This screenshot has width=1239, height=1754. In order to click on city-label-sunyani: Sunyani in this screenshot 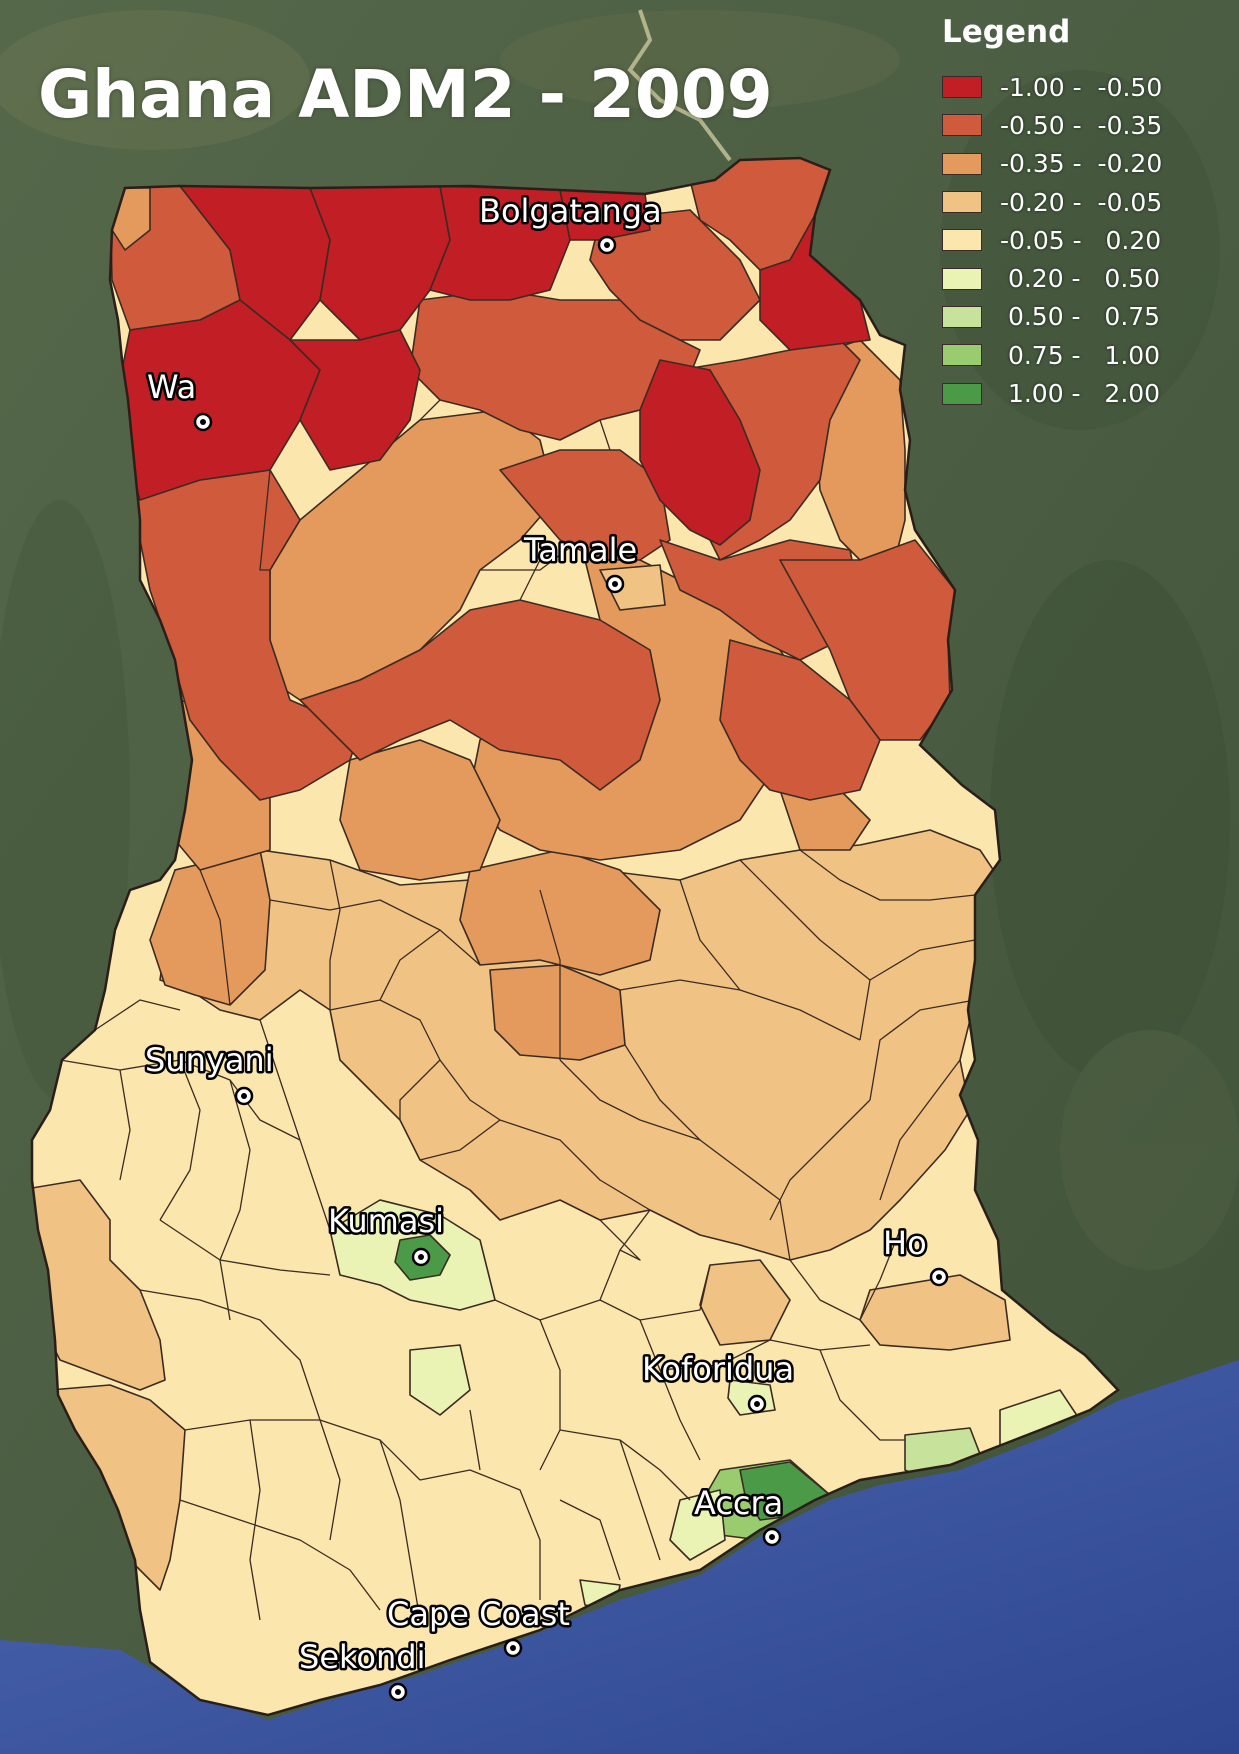, I will do `click(209, 1060)`.